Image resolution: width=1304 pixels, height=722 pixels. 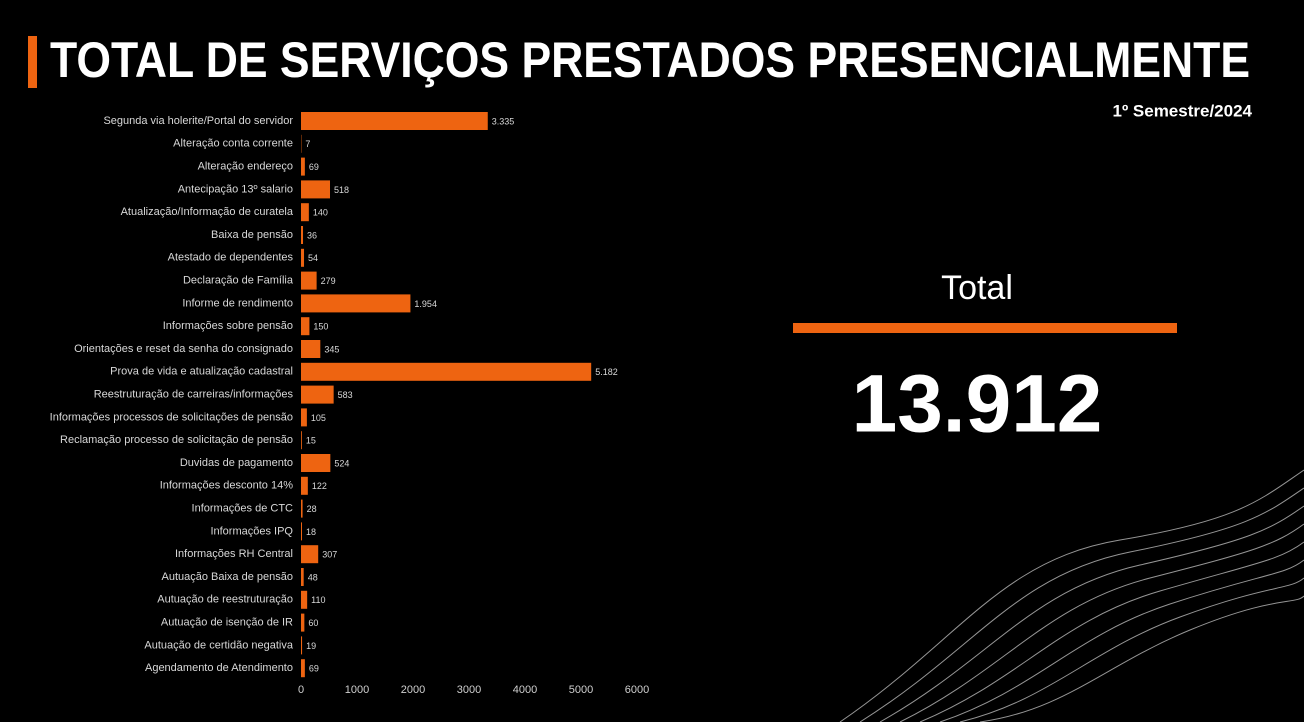 I want to click on category-label: Alteração endereço, so click(x=245, y=167).